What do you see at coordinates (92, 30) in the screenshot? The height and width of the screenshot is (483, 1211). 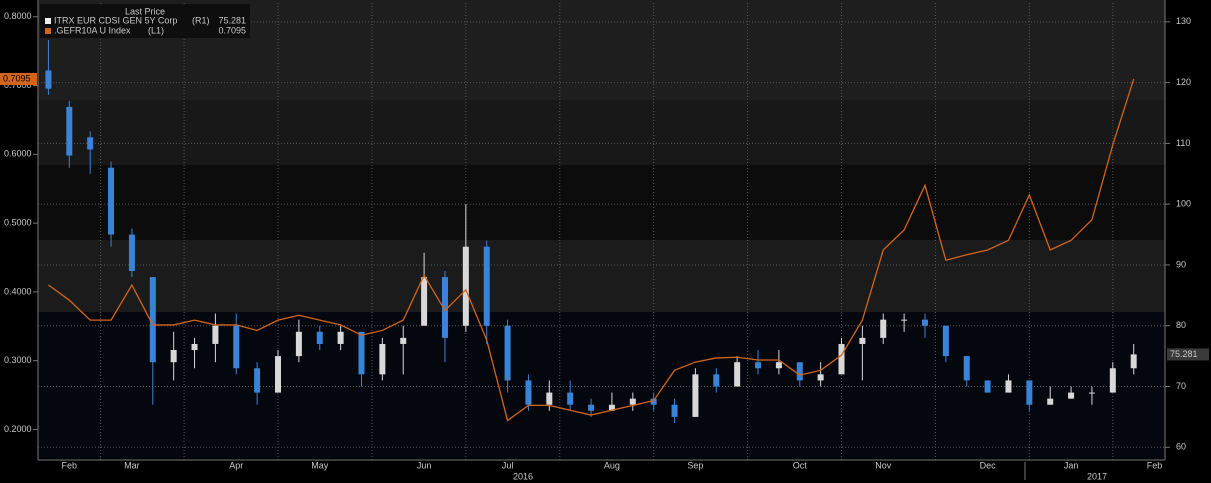 I see `legend-label: .GEFR10A U Index` at bounding box center [92, 30].